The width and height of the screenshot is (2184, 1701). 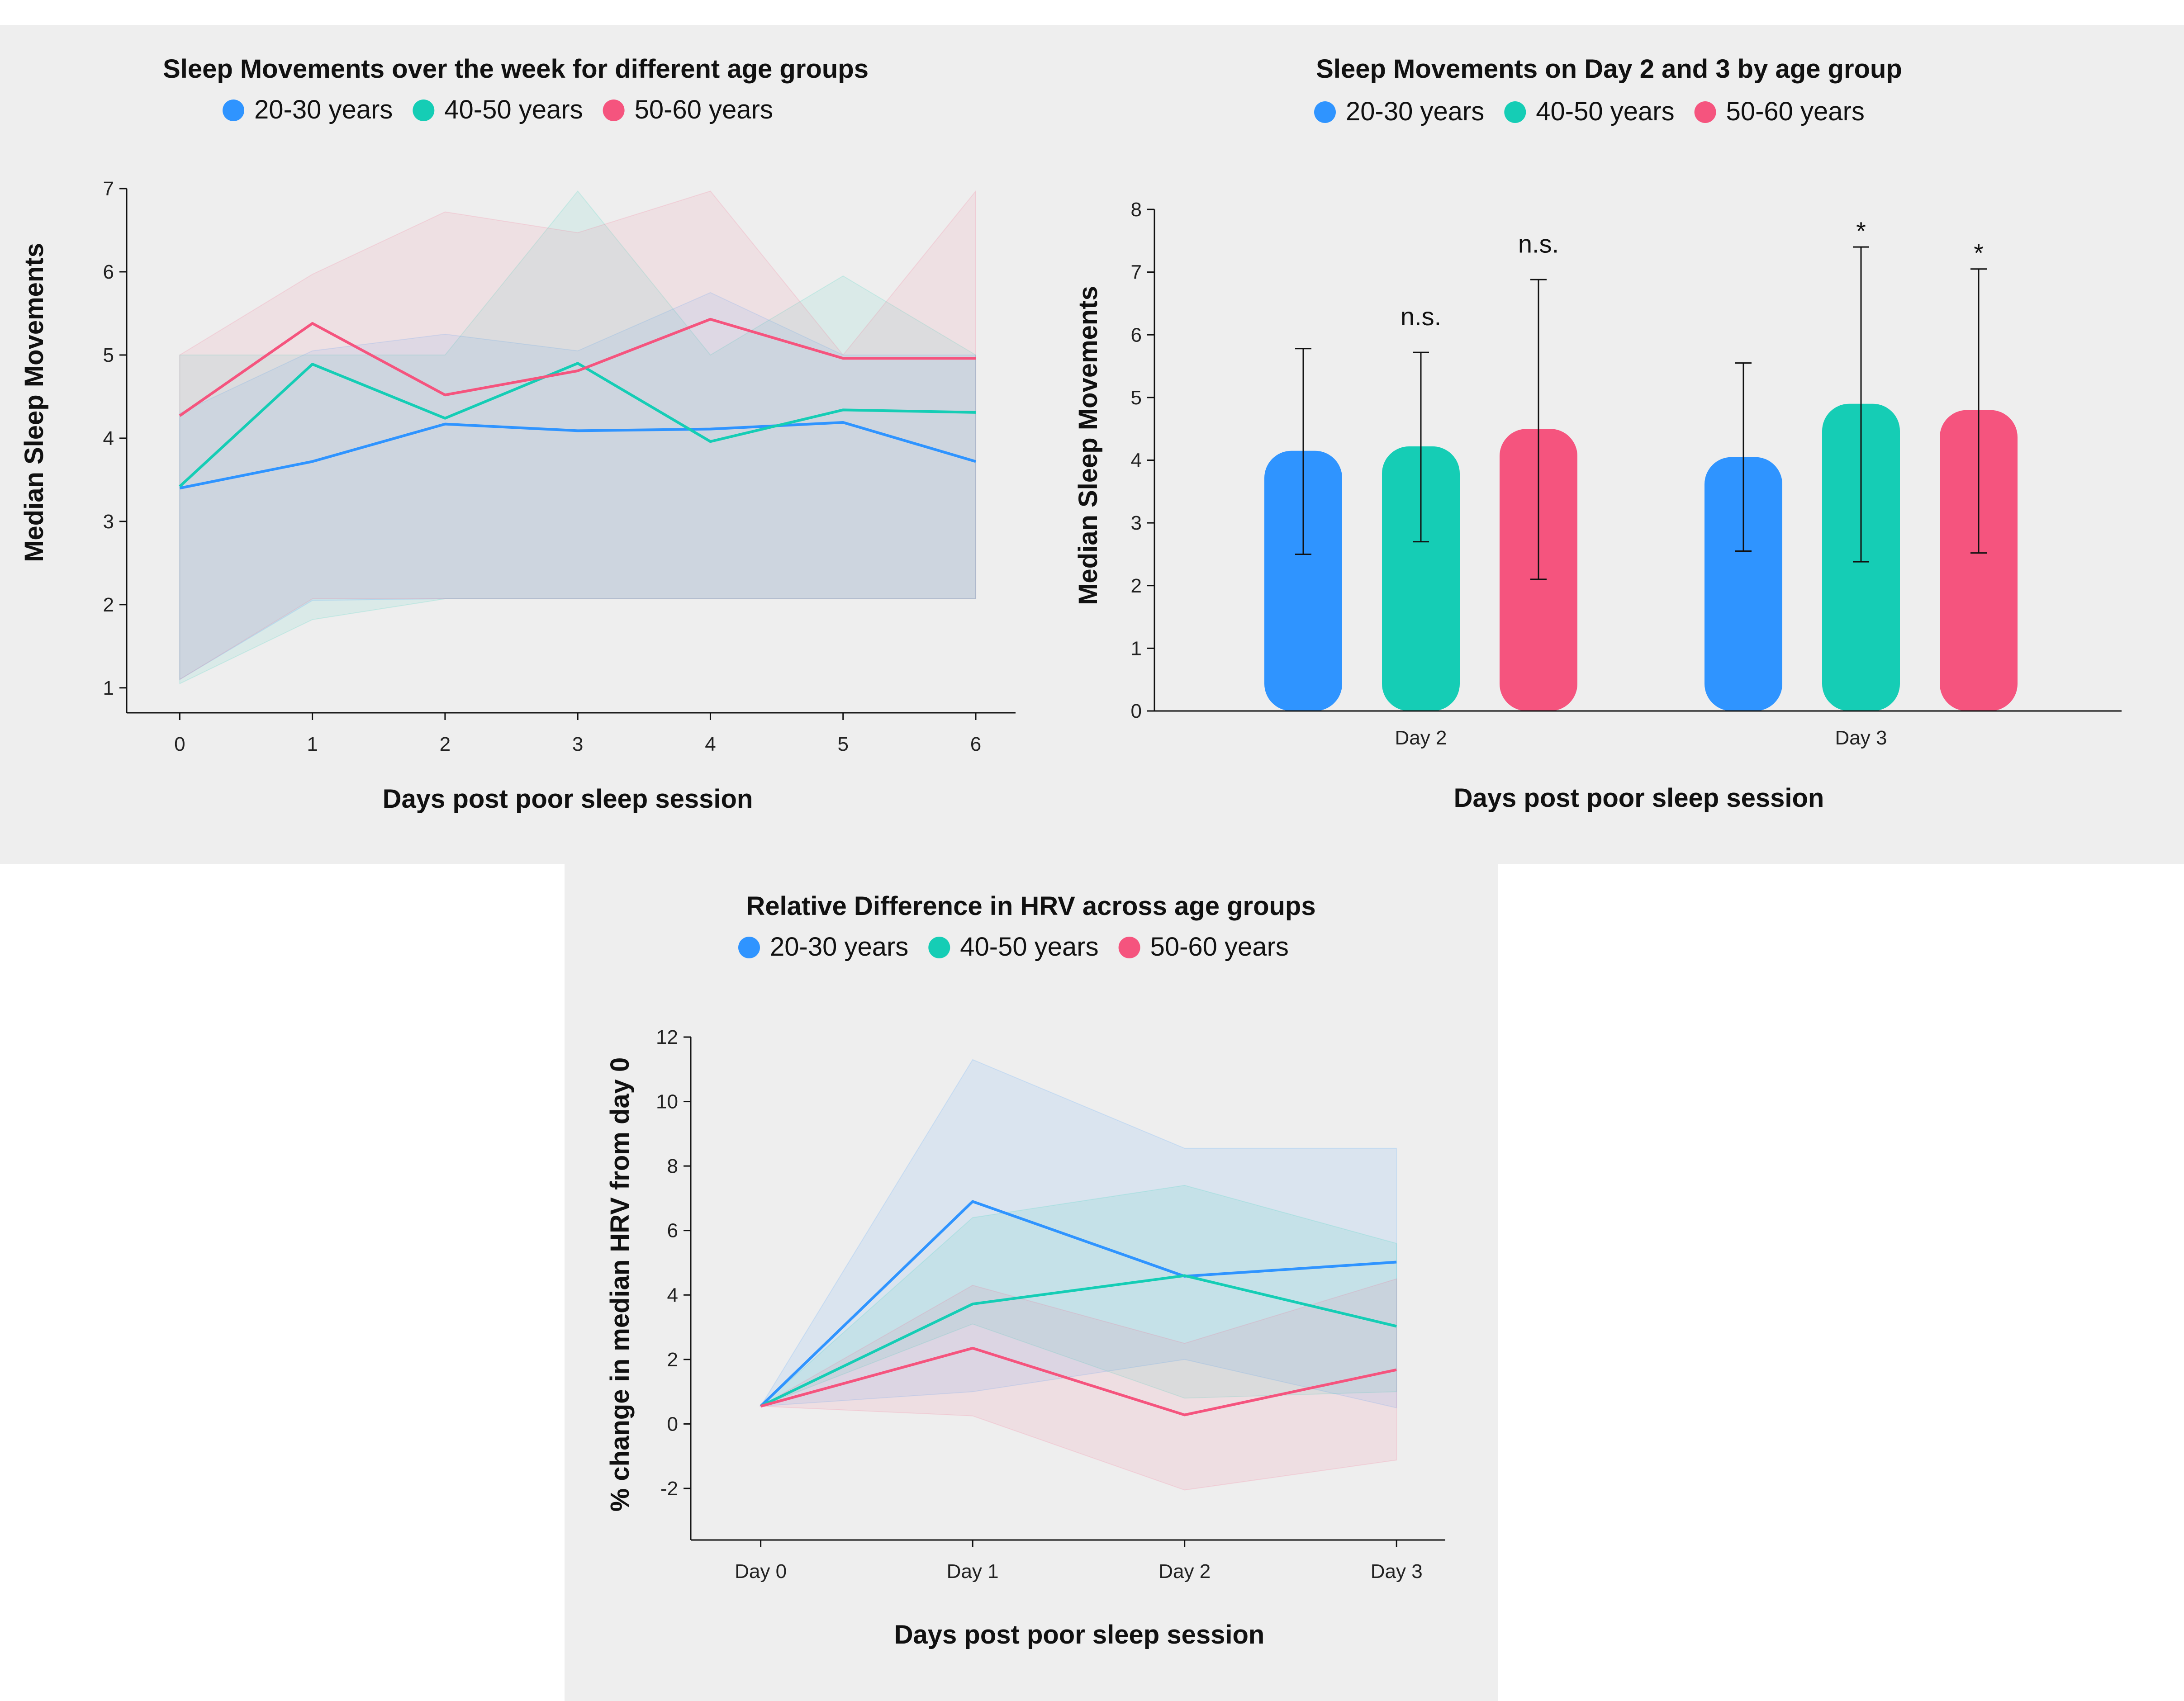 I want to click on y-tick-label: -2, so click(x=669, y=1489).